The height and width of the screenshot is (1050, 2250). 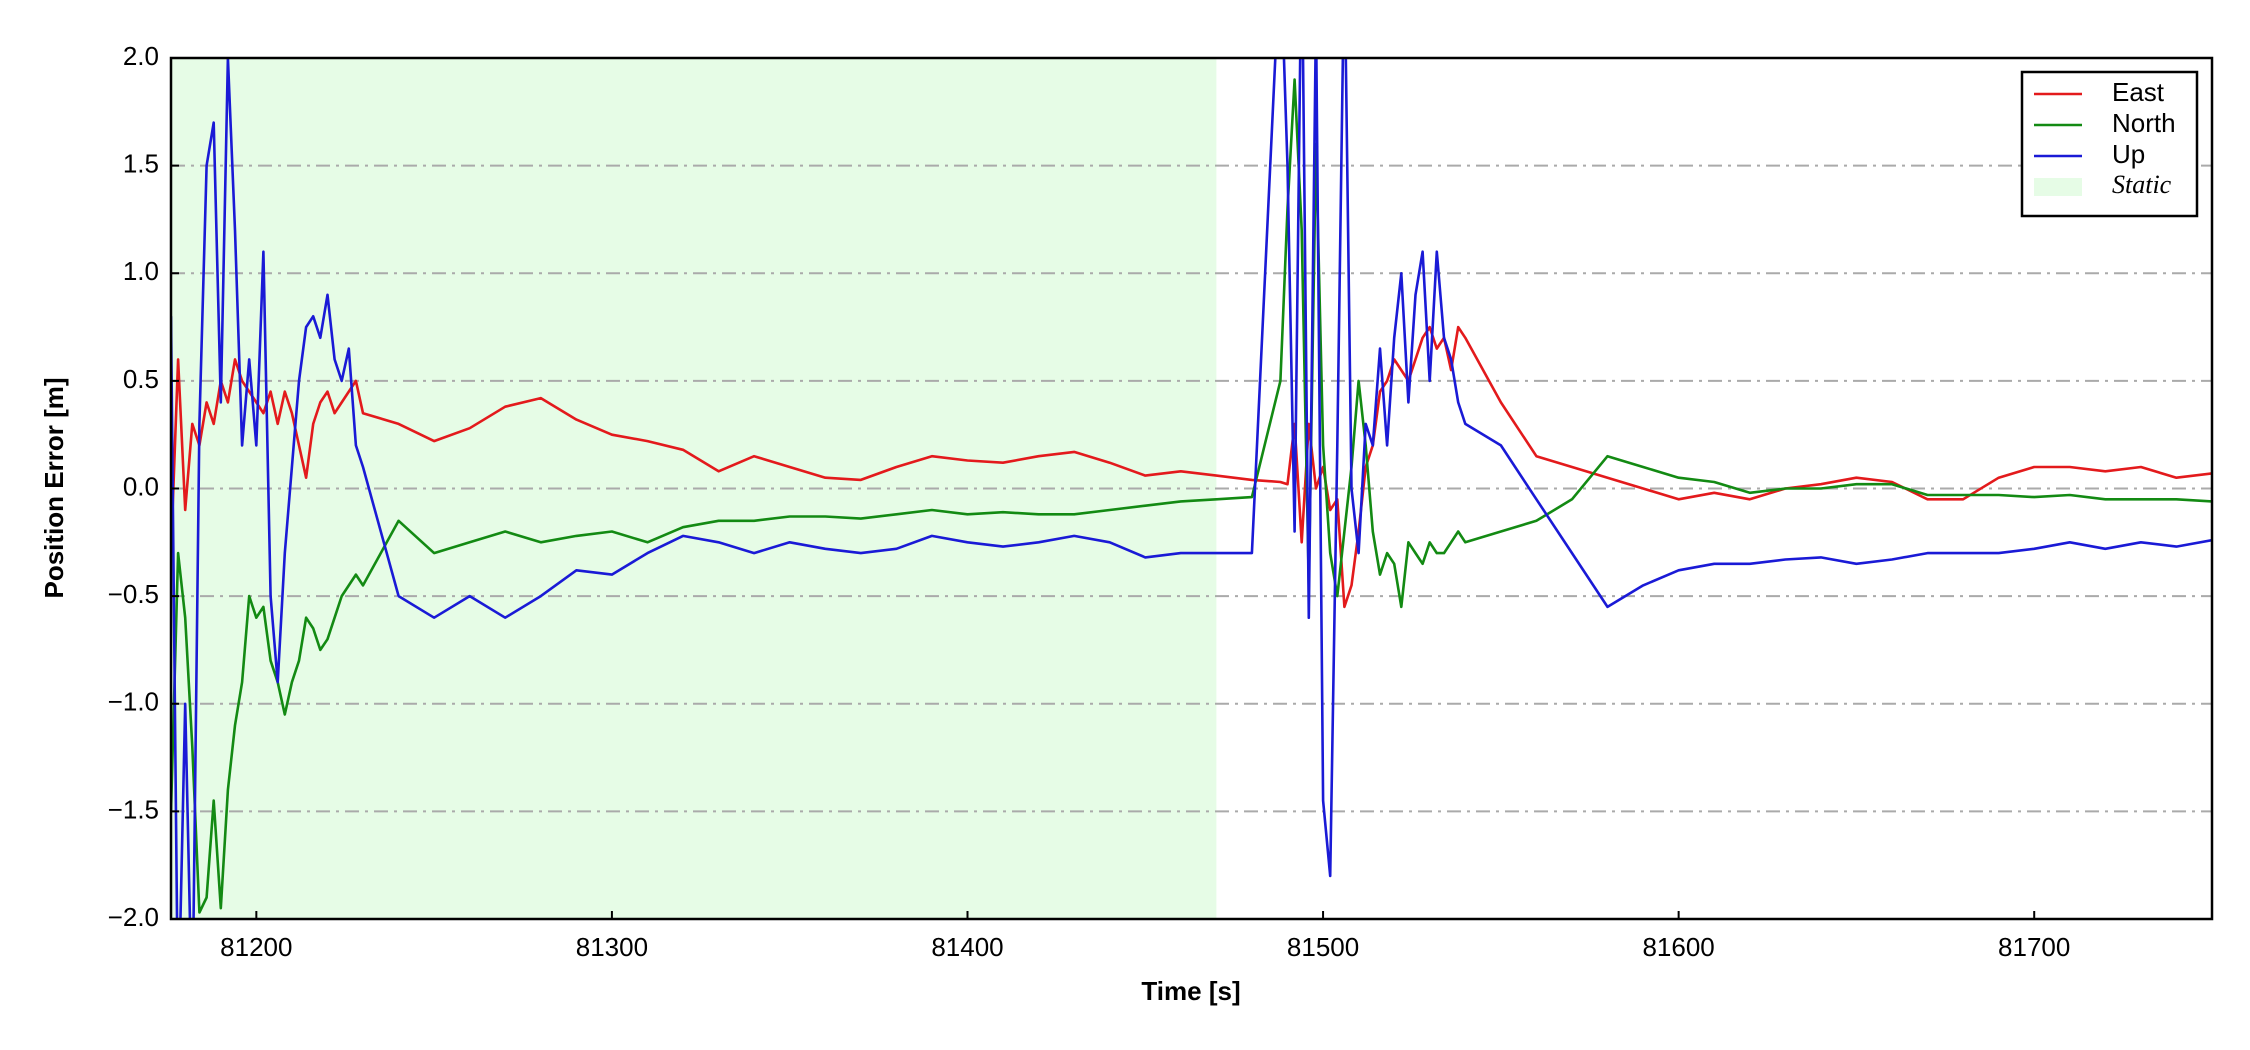 What do you see at coordinates (1678, 947) in the screenshot?
I see `x-tick-label: 81600` at bounding box center [1678, 947].